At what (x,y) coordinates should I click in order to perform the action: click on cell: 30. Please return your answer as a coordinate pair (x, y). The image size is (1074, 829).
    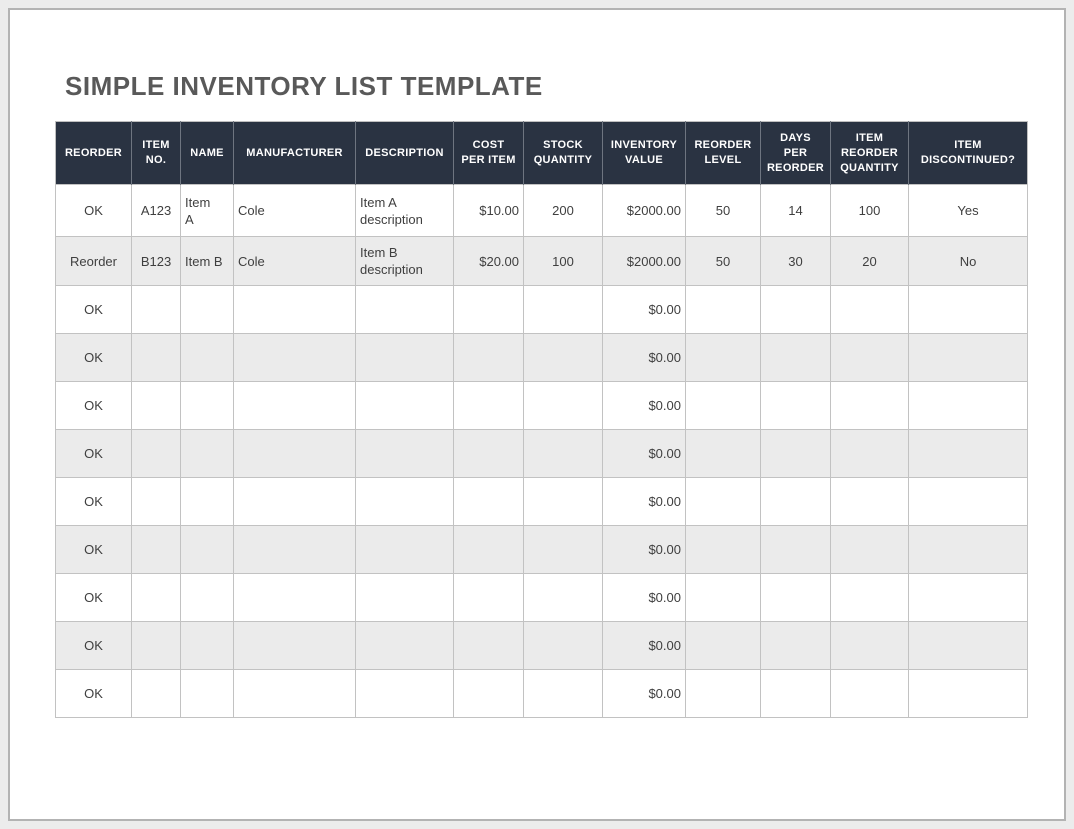
    Looking at the image, I should click on (795, 261).